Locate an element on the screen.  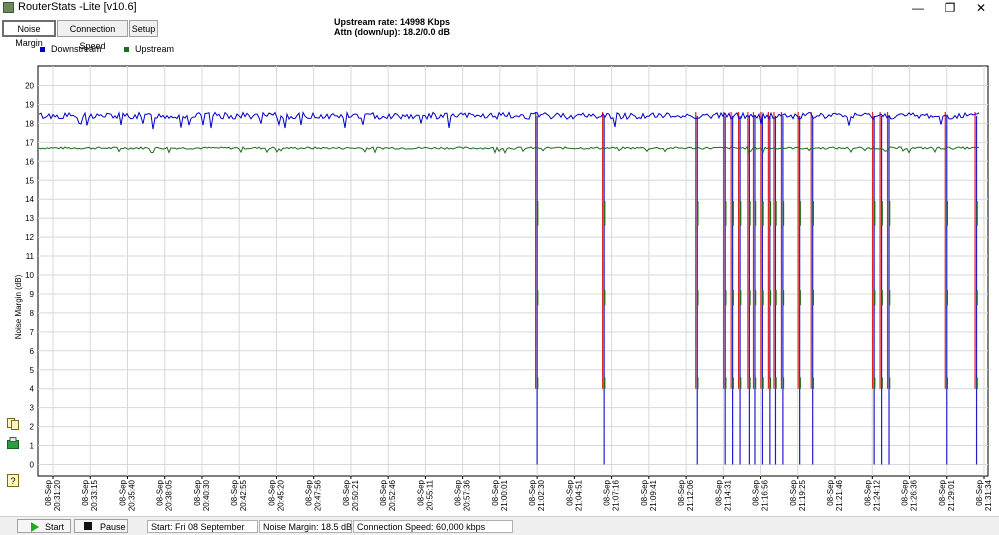
x-tick-label: 08-Sep 20:57:36 is located at coordinates (463, 495).